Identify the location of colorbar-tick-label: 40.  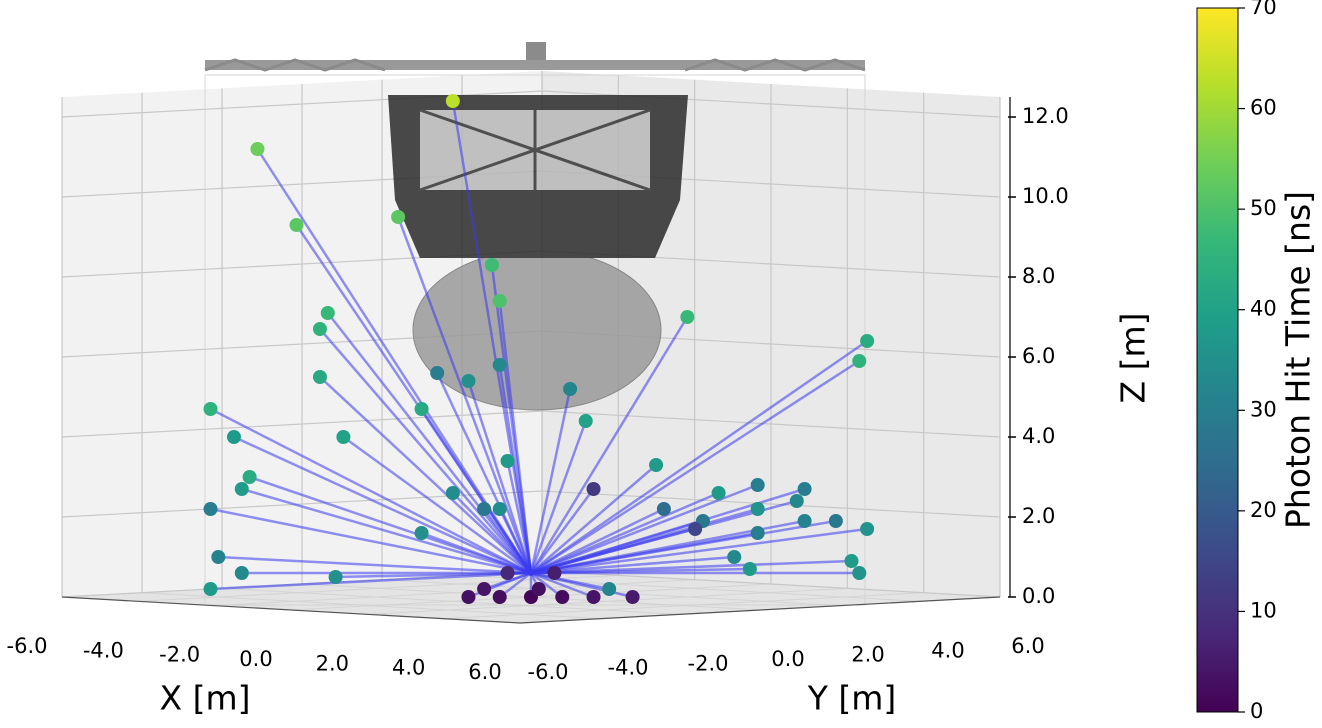
(1263, 309).